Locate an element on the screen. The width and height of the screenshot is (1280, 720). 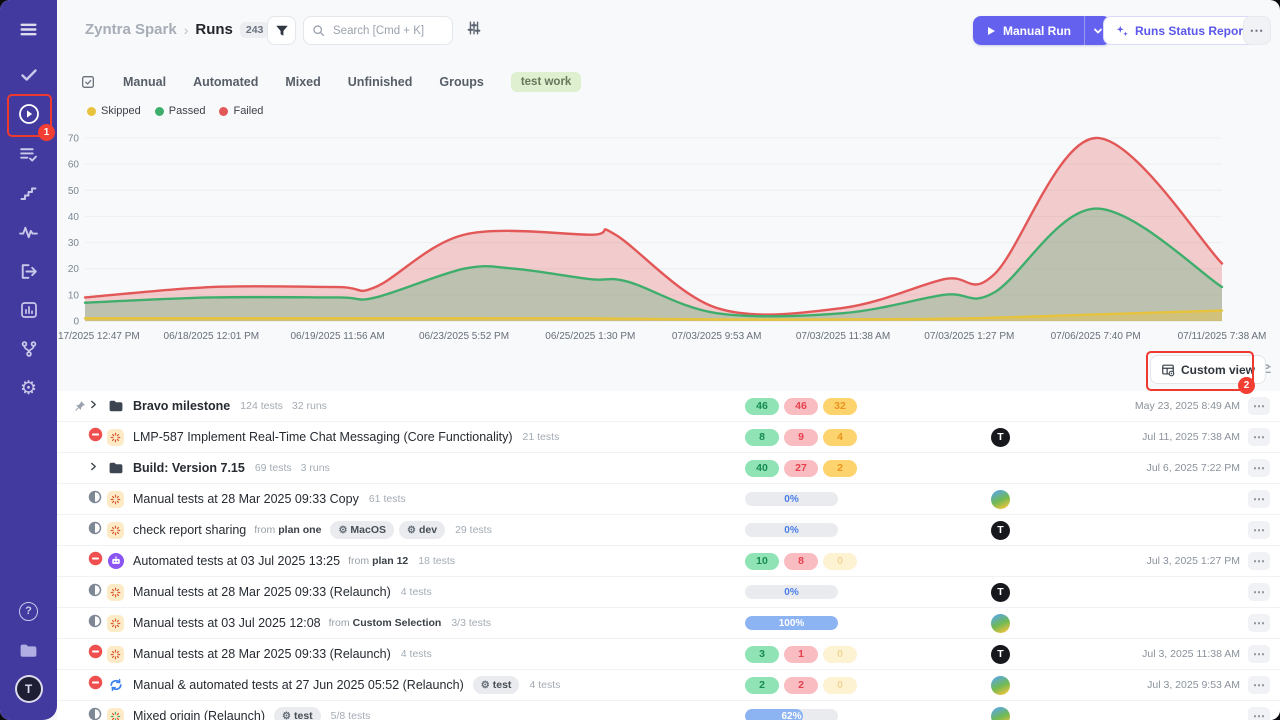
failed-count-badge: 9 is located at coordinates (801, 437).